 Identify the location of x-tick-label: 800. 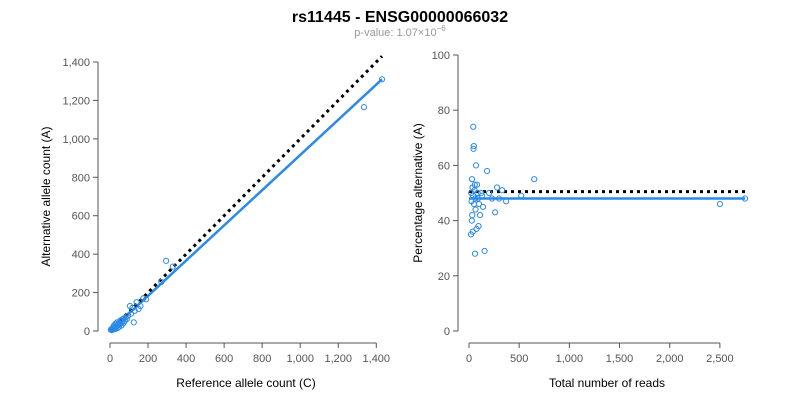
(262, 359).